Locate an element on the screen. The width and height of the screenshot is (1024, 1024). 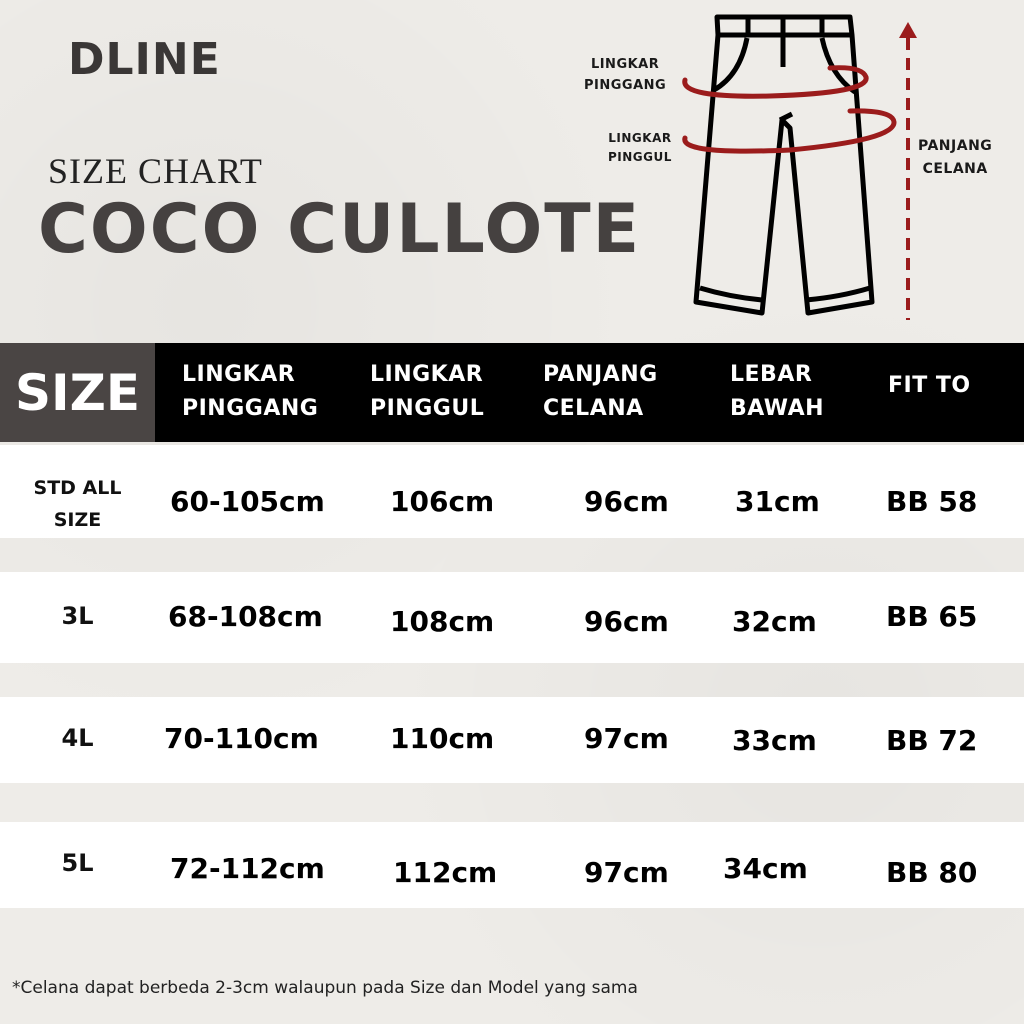
table-header is located at coordinates (512, 392).